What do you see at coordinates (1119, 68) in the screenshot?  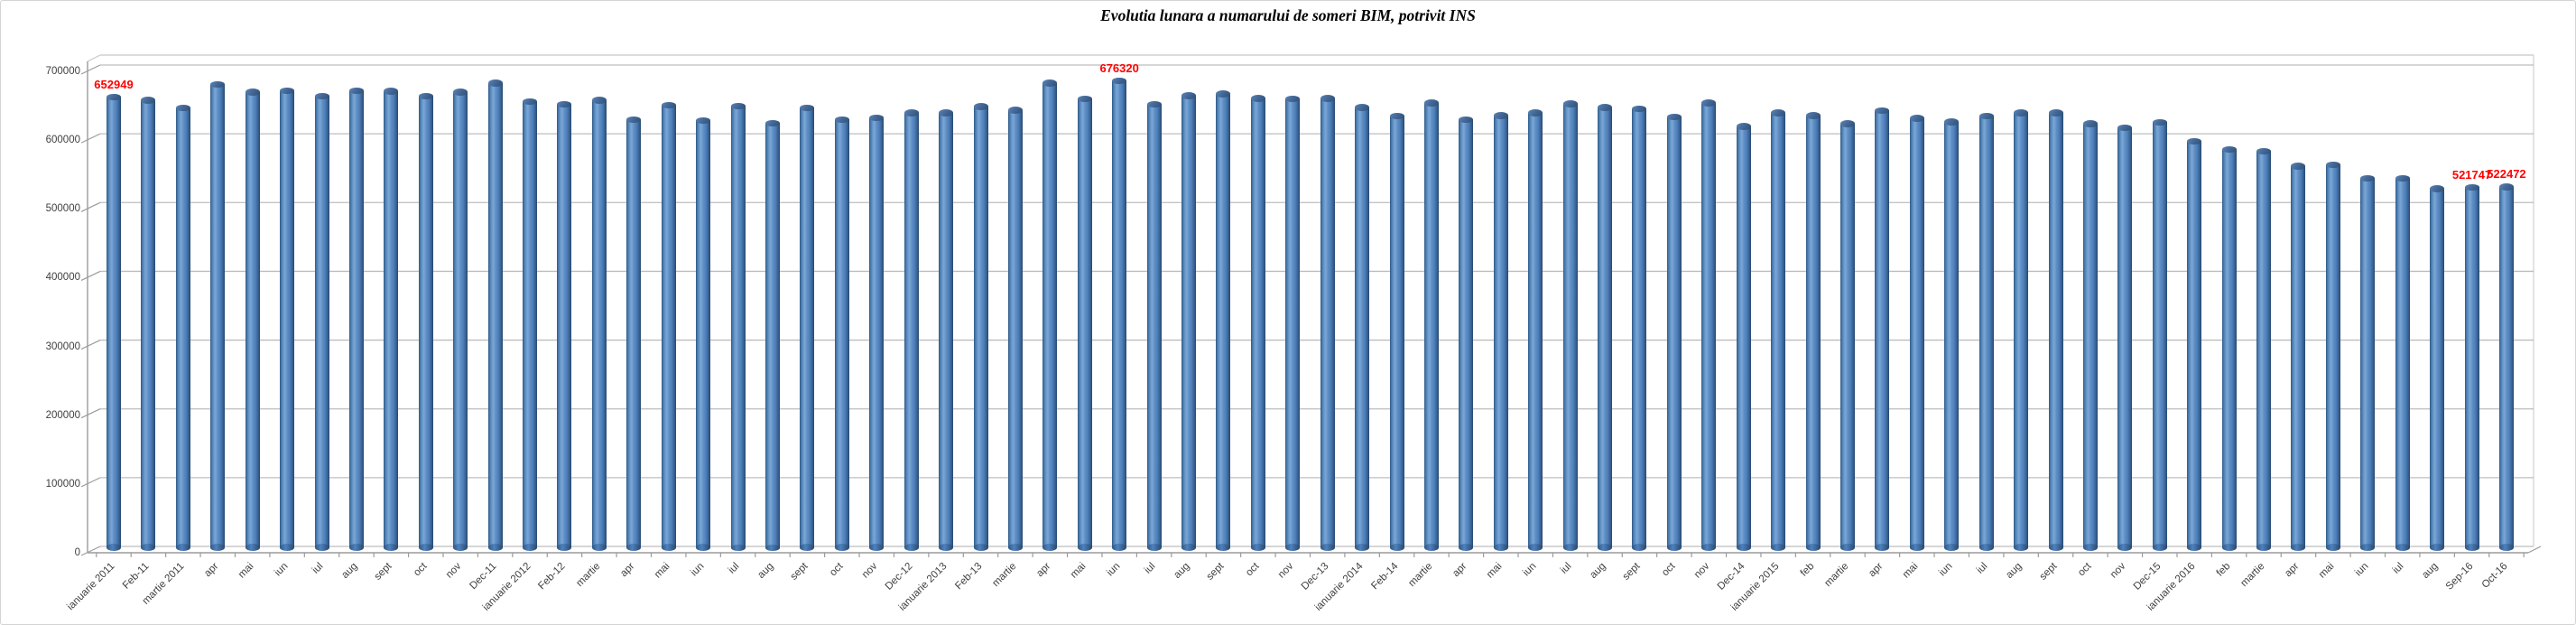 I see `data-label: 676320` at bounding box center [1119, 68].